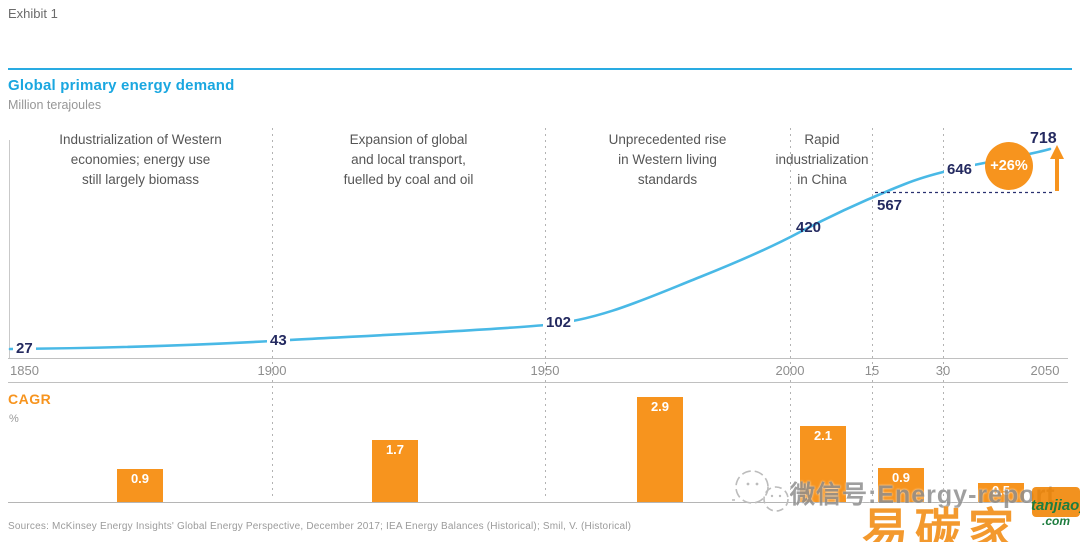 The height and width of the screenshot is (542, 1080). What do you see at coordinates (1045, 370) in the screenshot?
I see `x-tick-2050: 2050` at bounding box center [1045, 370].